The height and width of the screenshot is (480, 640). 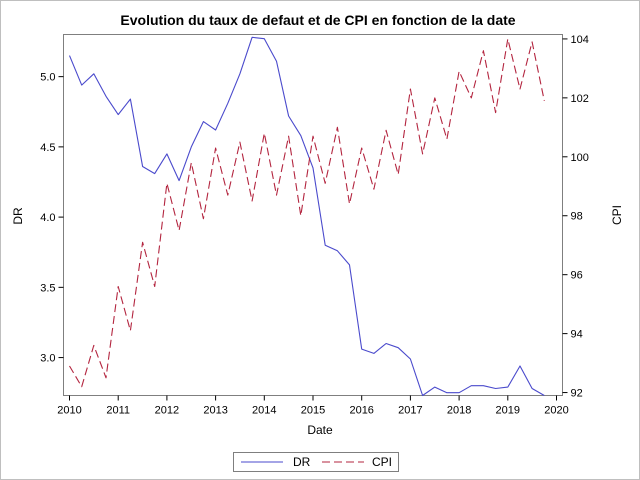 I want to click on right-tick-label: 94, so click(x=577, y=335).